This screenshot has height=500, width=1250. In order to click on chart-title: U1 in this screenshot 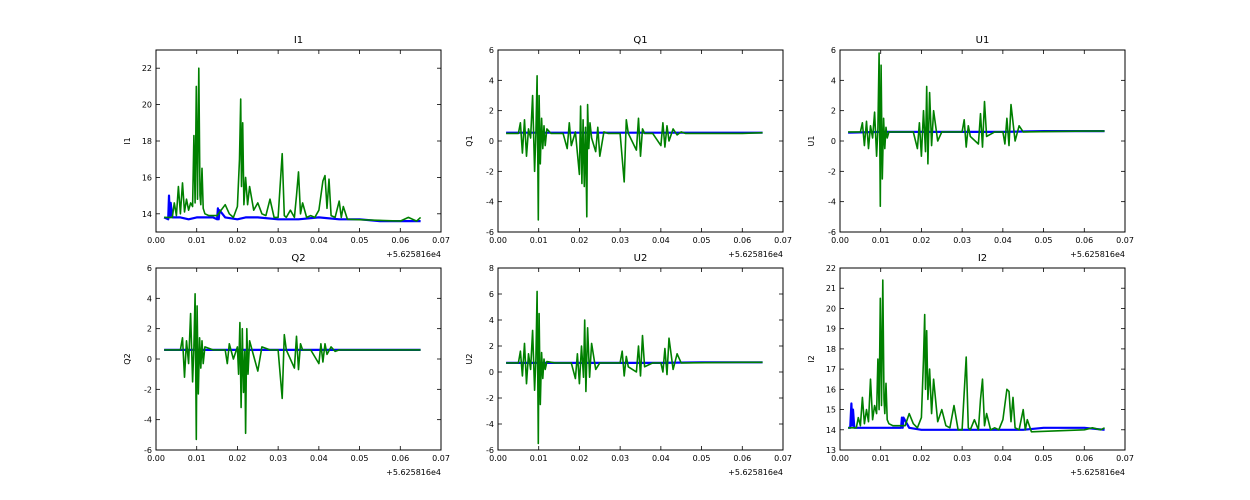, I will do `click(983, 40)`.